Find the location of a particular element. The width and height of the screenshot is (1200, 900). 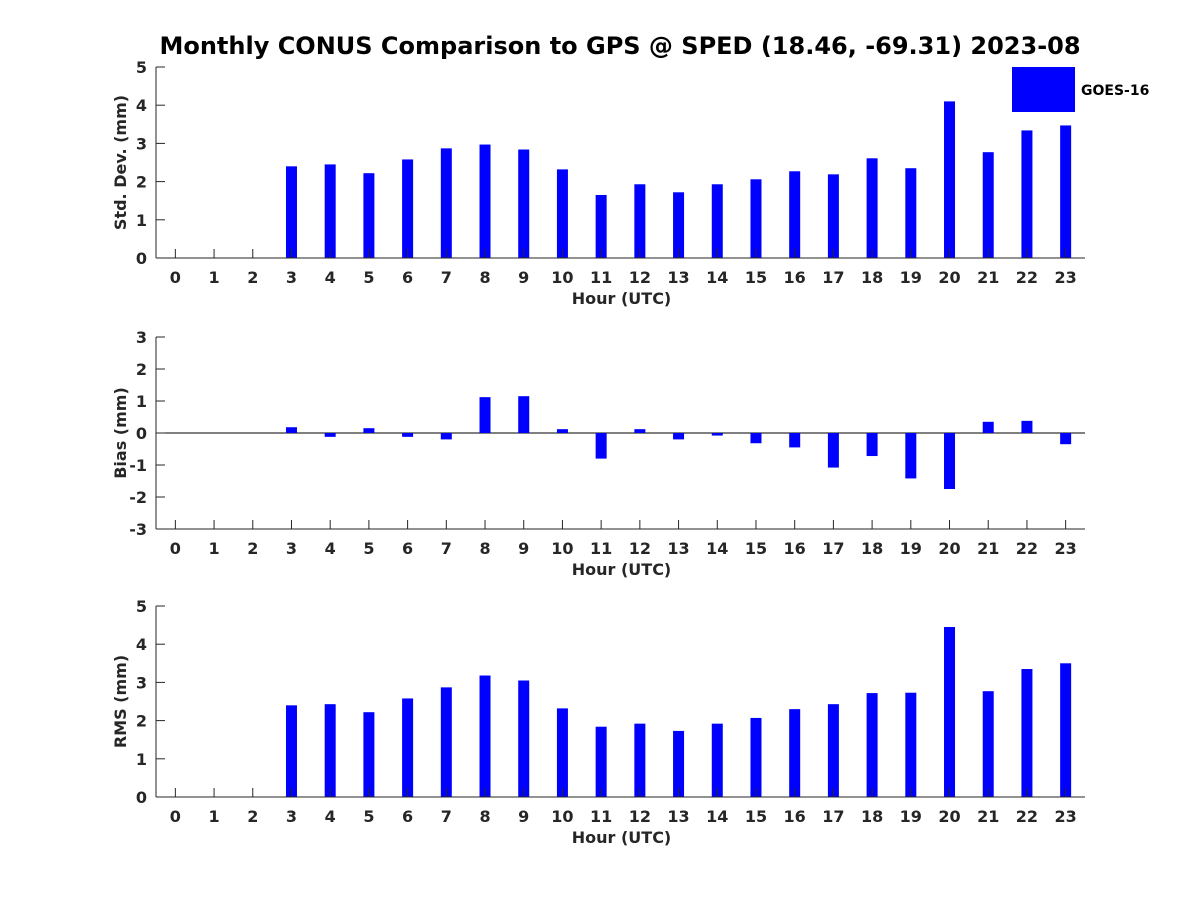

y-axis-label: Bias (mm) is located at coordinates (120, 433).